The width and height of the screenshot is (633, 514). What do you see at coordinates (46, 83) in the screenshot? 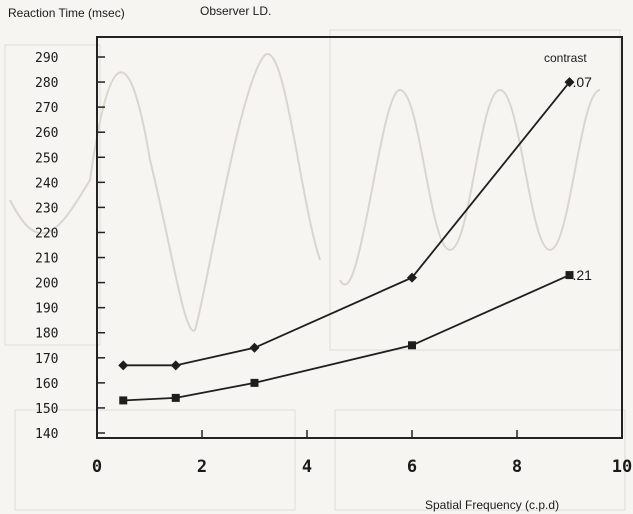
I see `y-tick-label: 280` at bounding box center [46, 83].